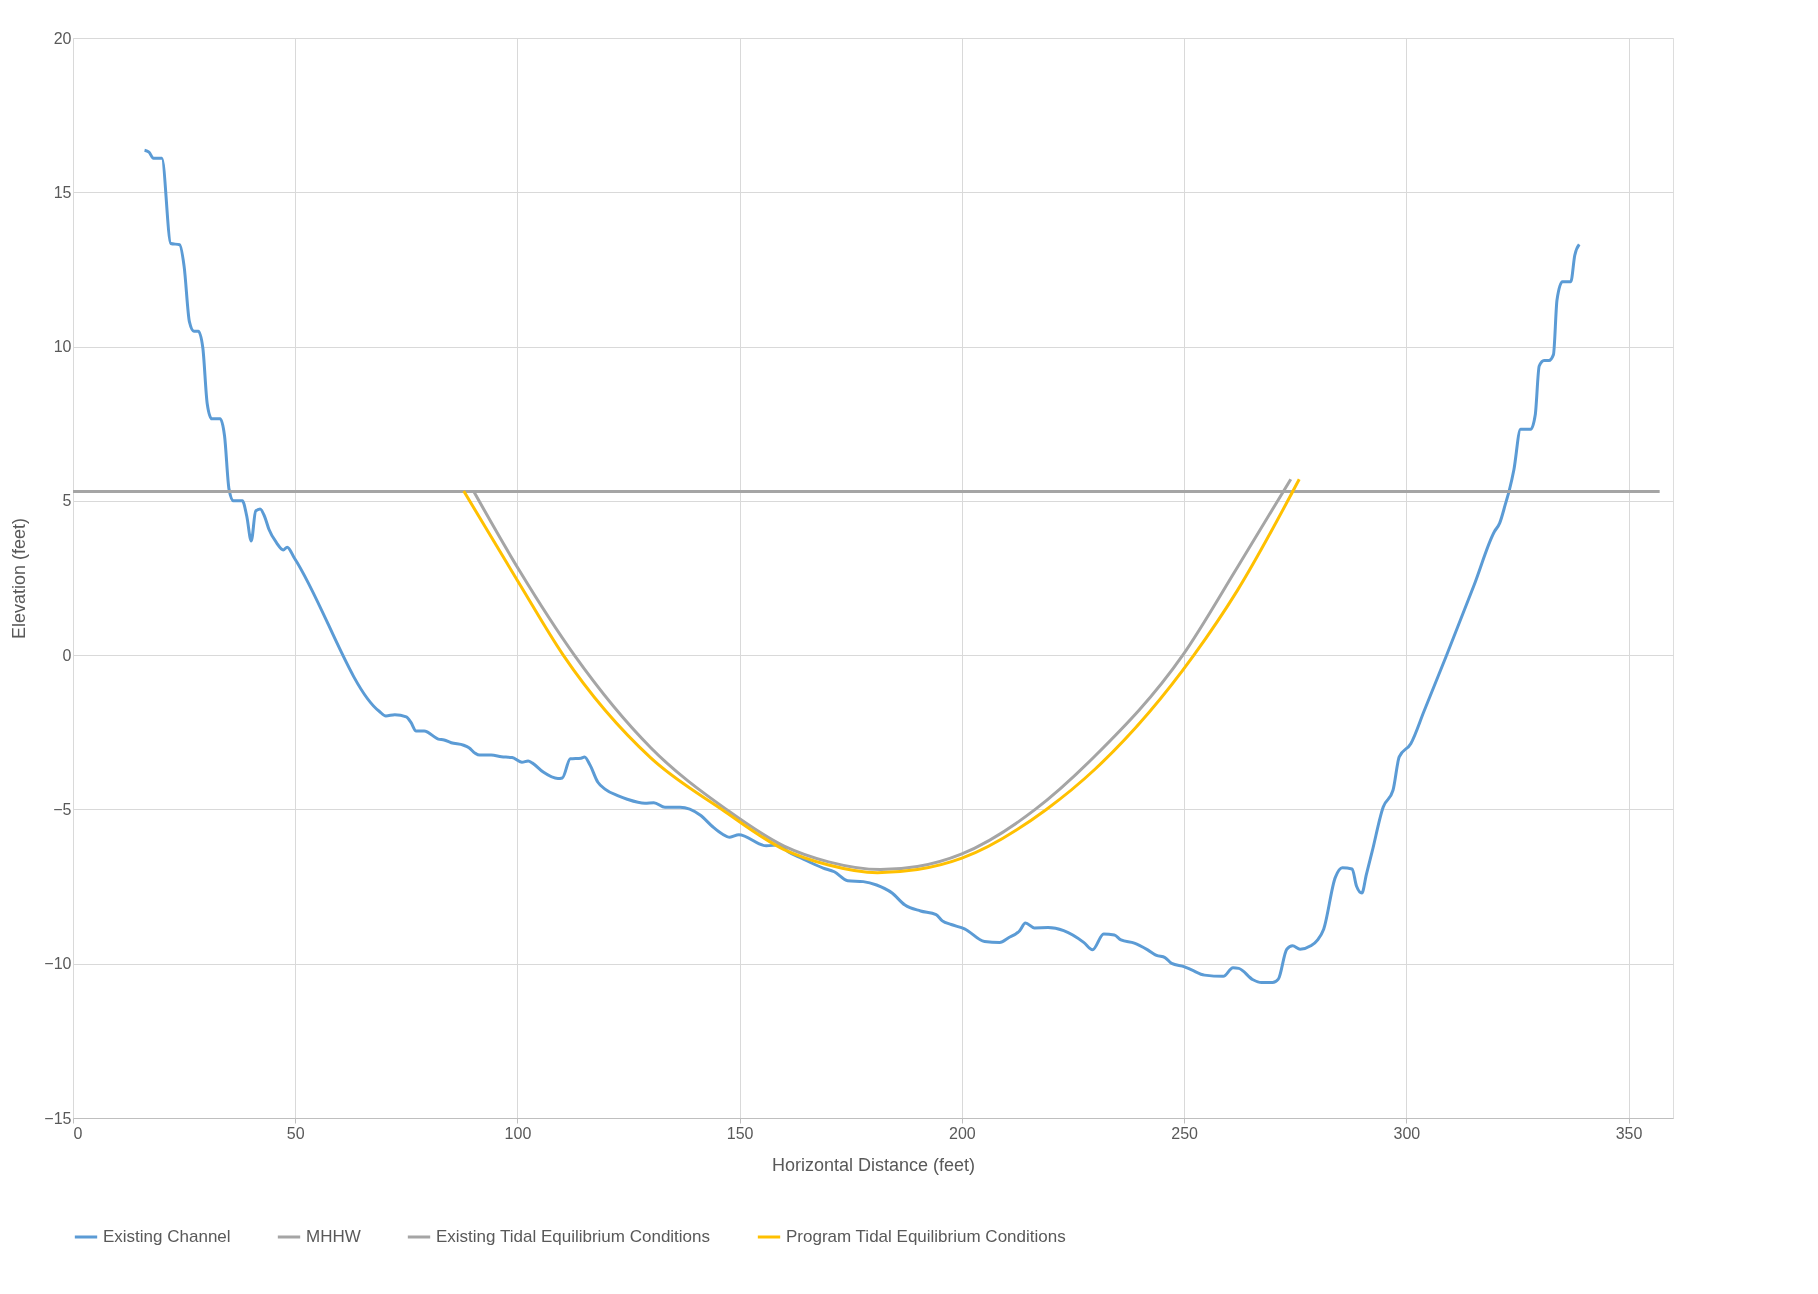  I want to click on y-tick-label: 20, so click(62, 38).